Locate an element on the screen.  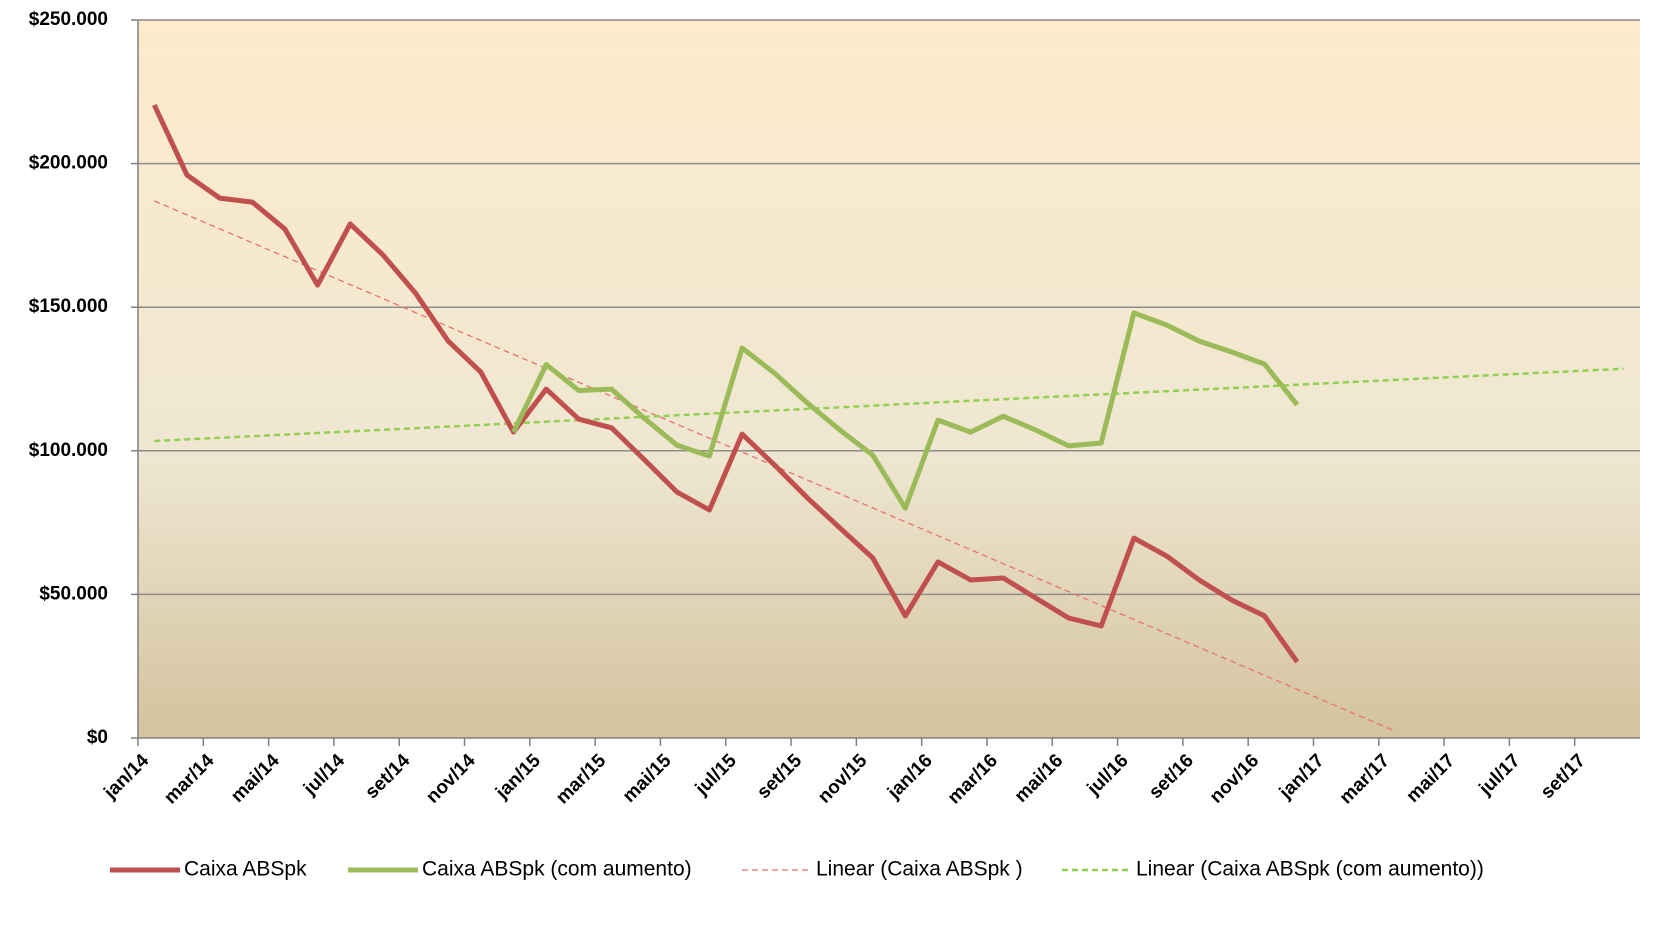
legend-label: Linear (Caixa ABSpk (com aumento)) is located at coordinates (1310, 869).